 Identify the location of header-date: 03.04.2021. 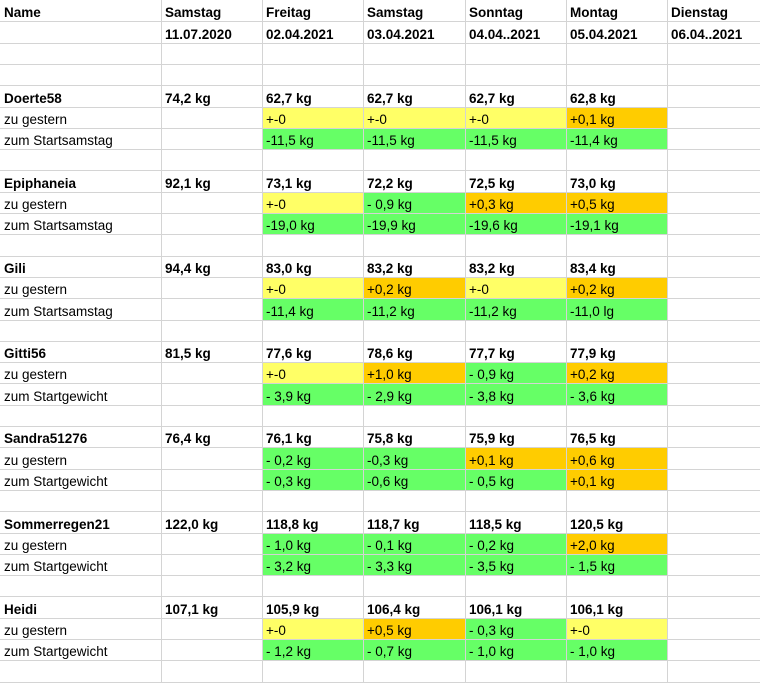
(401, 34).